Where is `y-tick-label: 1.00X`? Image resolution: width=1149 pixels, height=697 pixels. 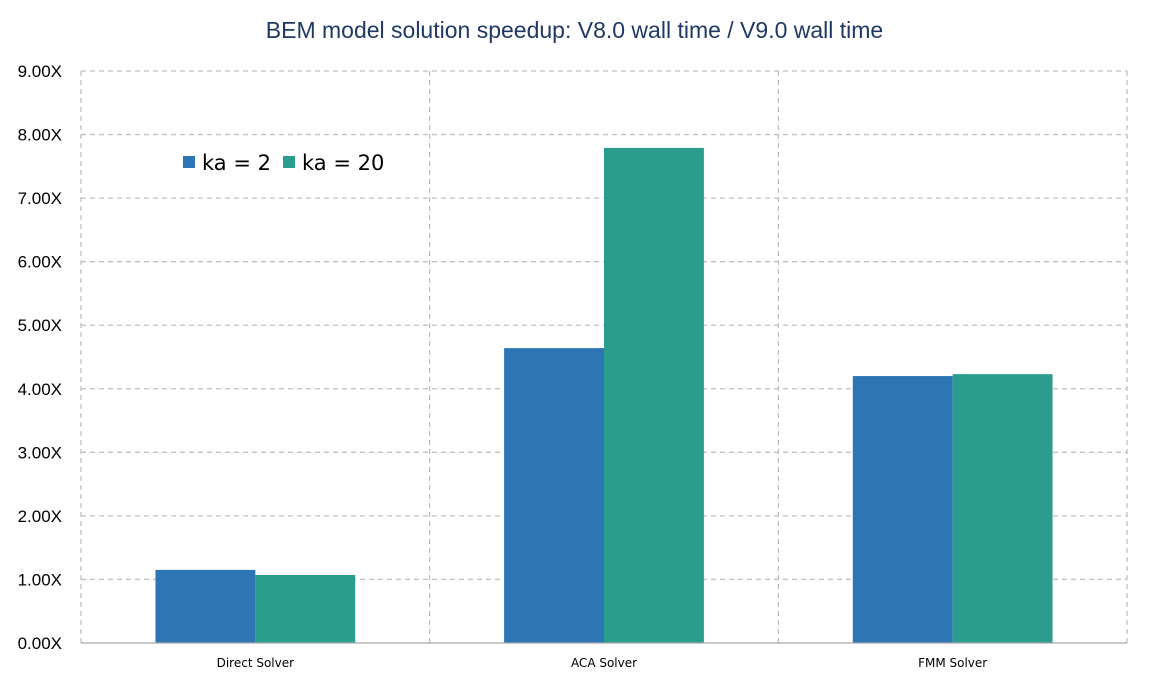 y-tick-label: 1.00X is located at coordinates (40, 579).